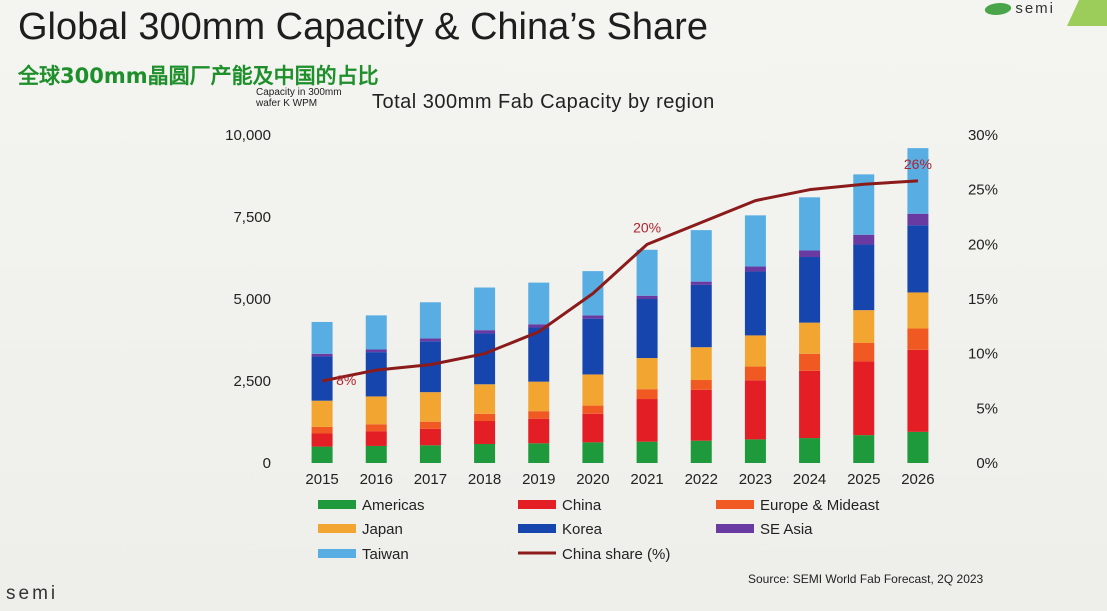 The image size is (1107, 611). Describe the element at coordinates (346, 380) in the screenshot. I see `share-annotation: 8%` at that location.